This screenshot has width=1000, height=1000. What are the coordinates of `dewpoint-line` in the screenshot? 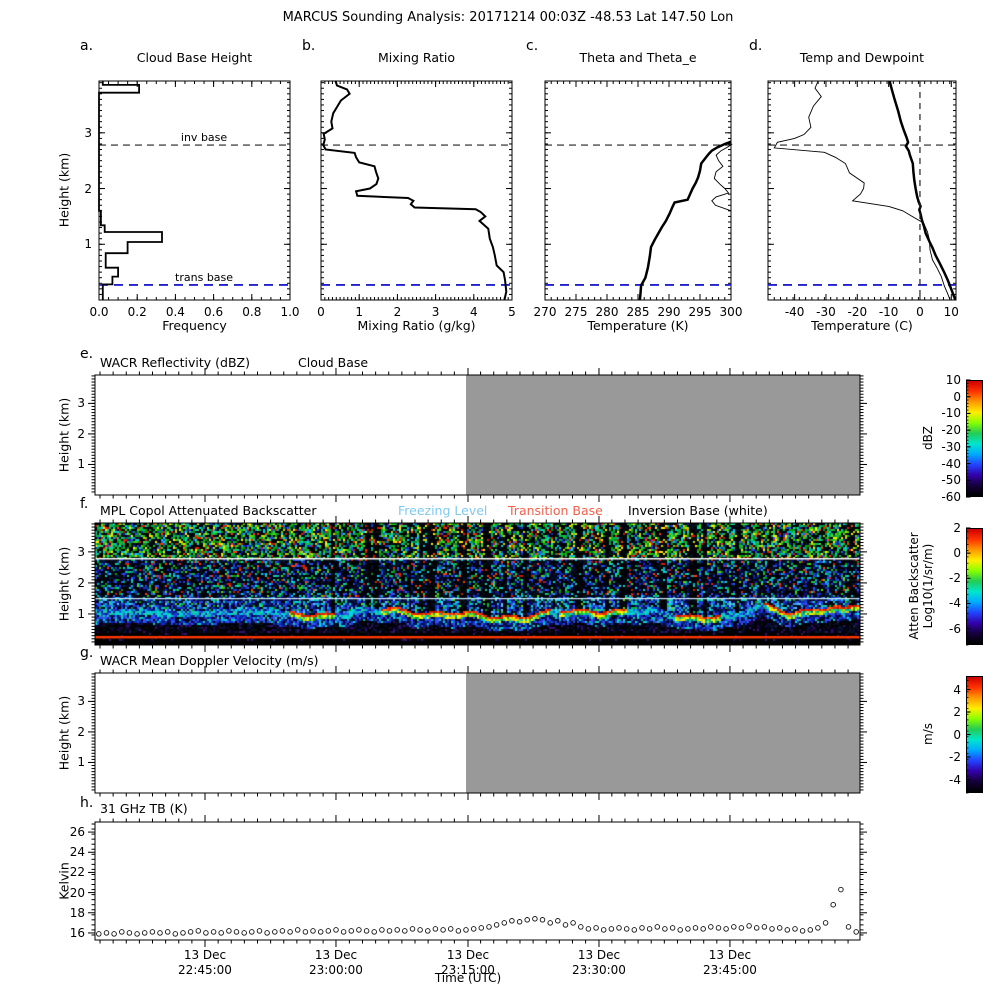 It's located at (862, 190).